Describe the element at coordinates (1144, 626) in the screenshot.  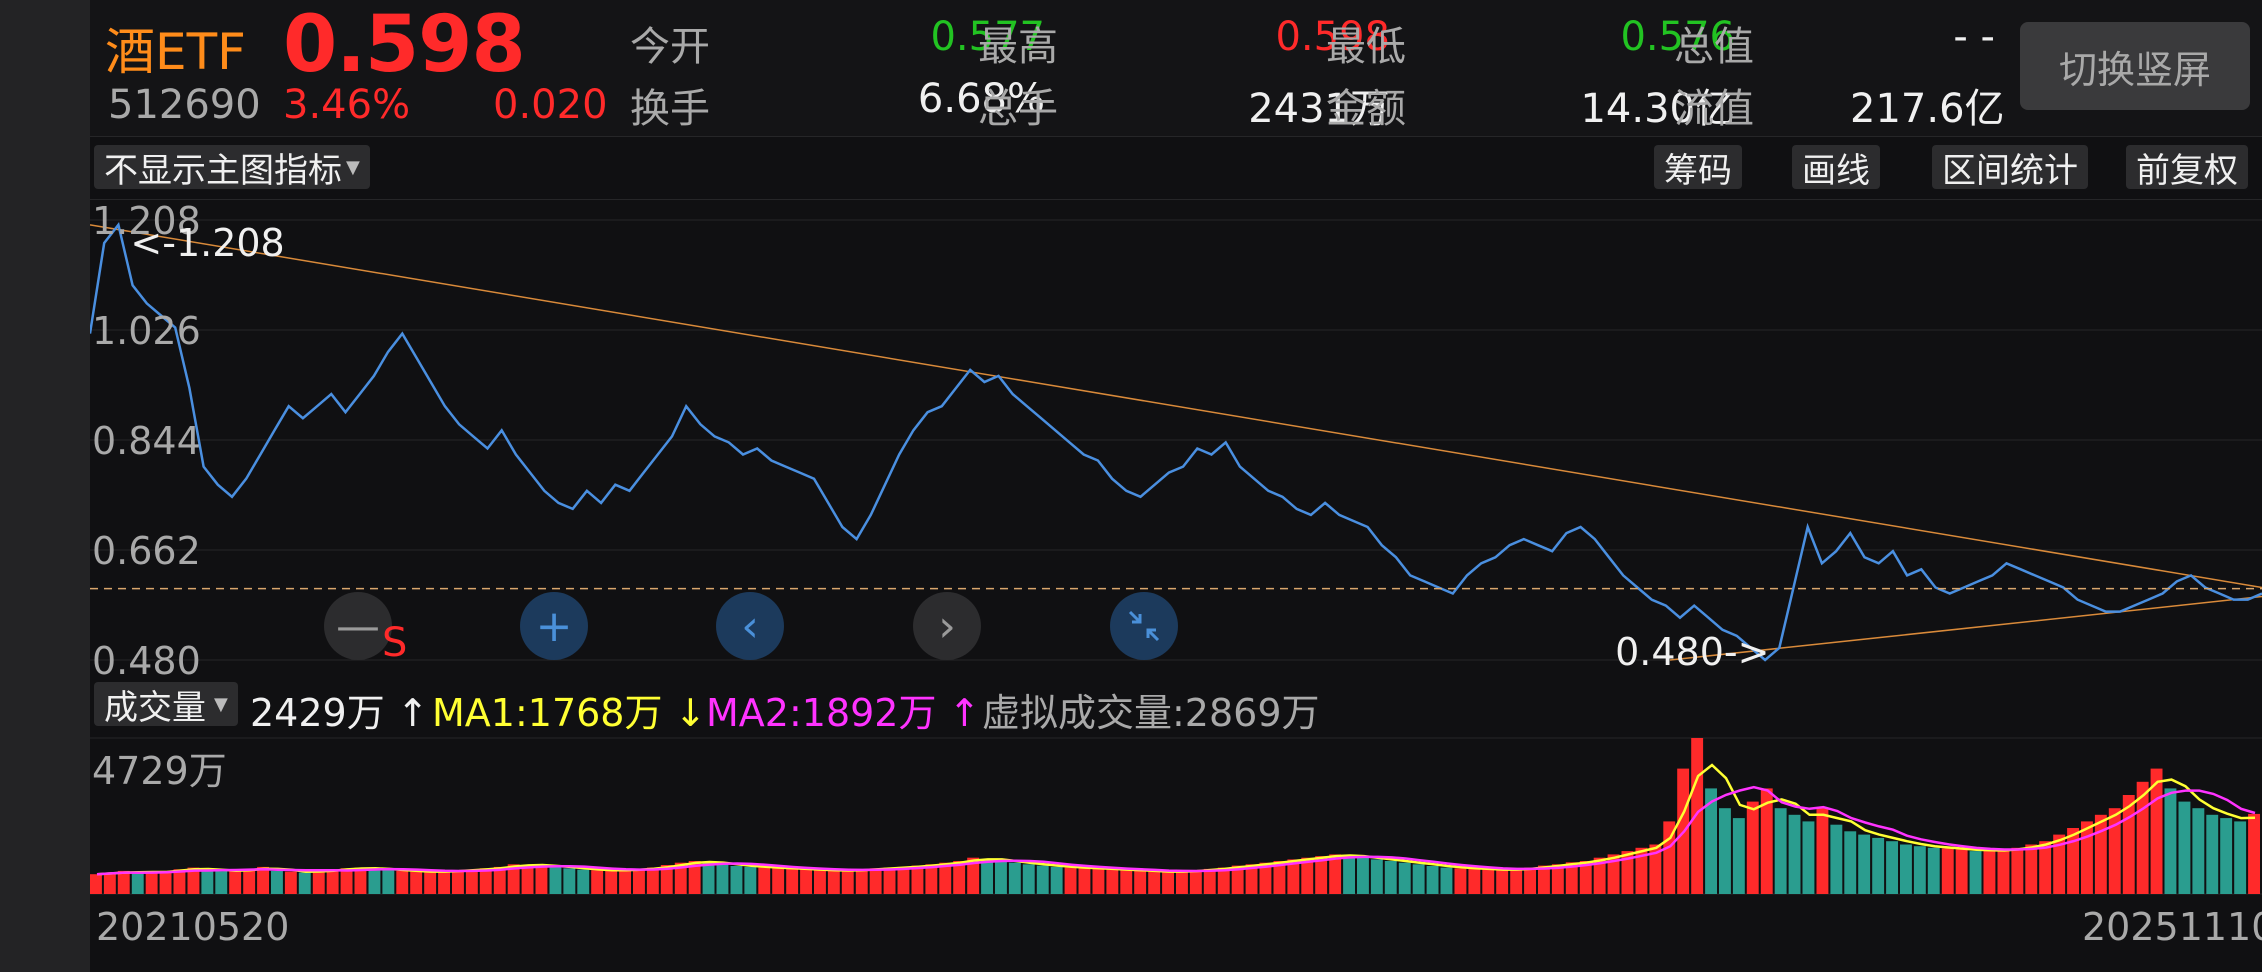
I see `compress-button` at that location.